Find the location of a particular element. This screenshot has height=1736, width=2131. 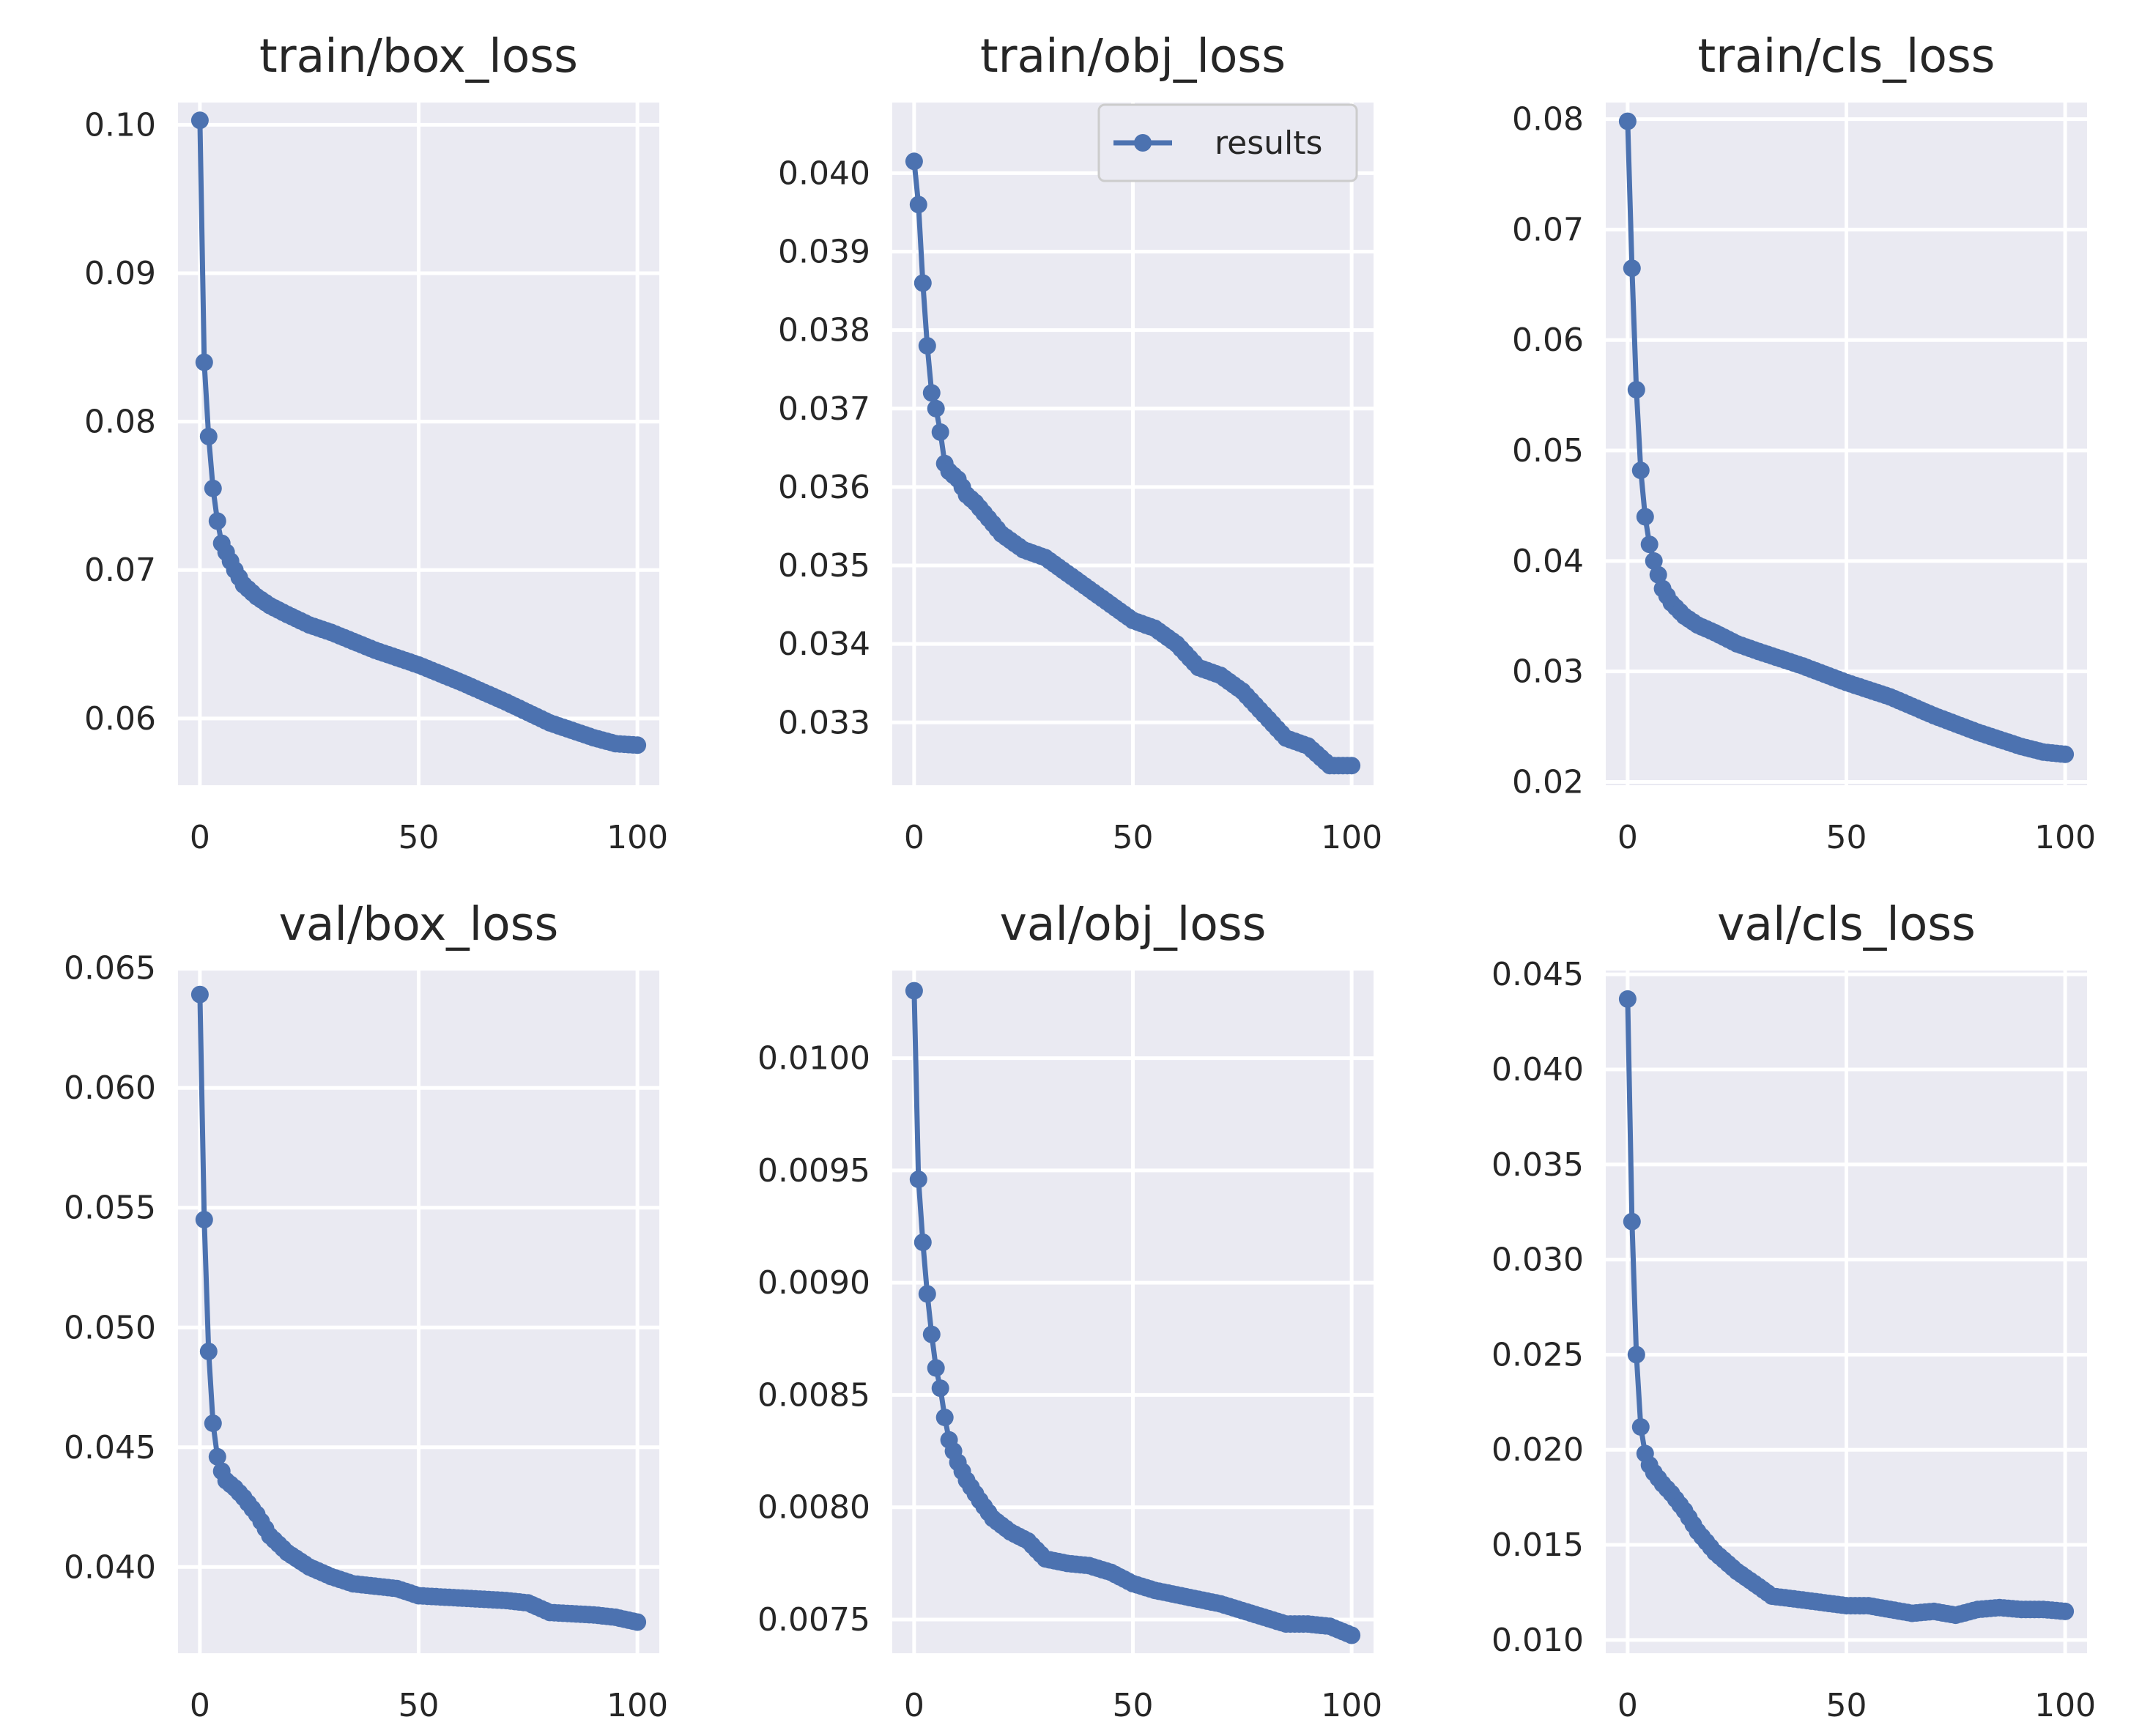

y-tick-label: 0.038 is located at coordinates (824, 330).